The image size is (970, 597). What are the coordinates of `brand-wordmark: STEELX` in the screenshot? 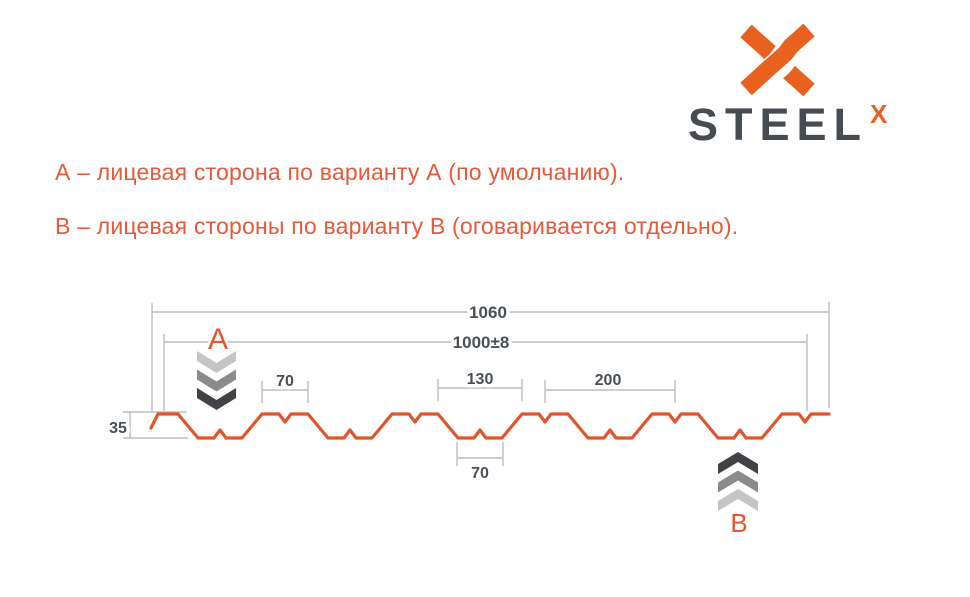 It's located at (788, 124).